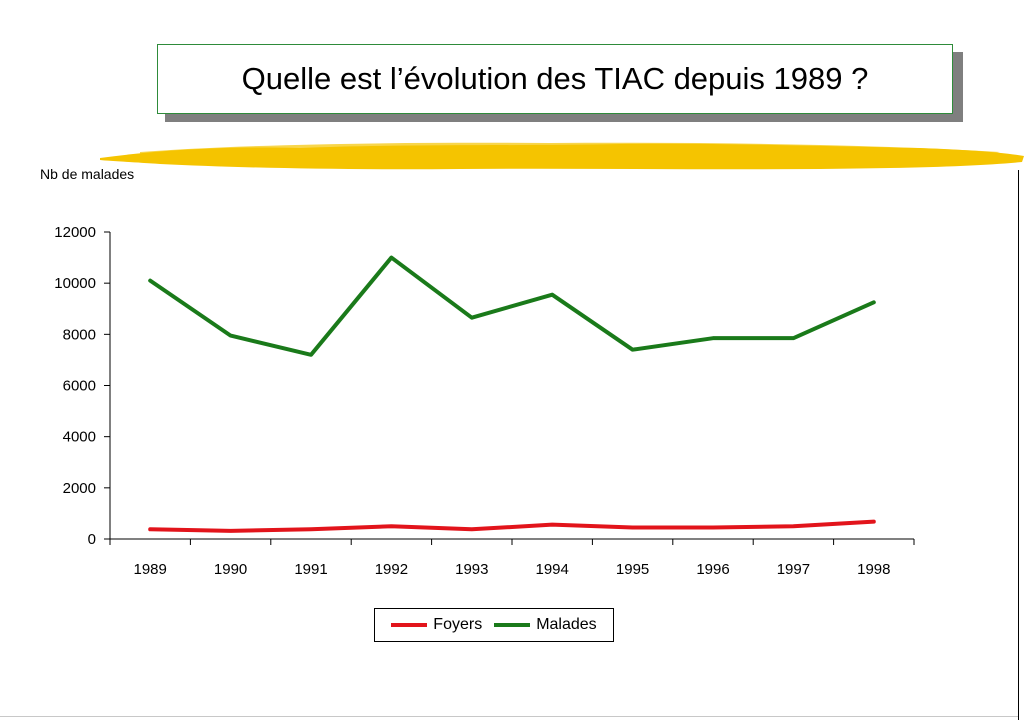 The width and height of the screenshot is (1024, 720). Describe the element at coordinates (509, 716) in the screenshot. I see `slide-border-bottom` at that location.